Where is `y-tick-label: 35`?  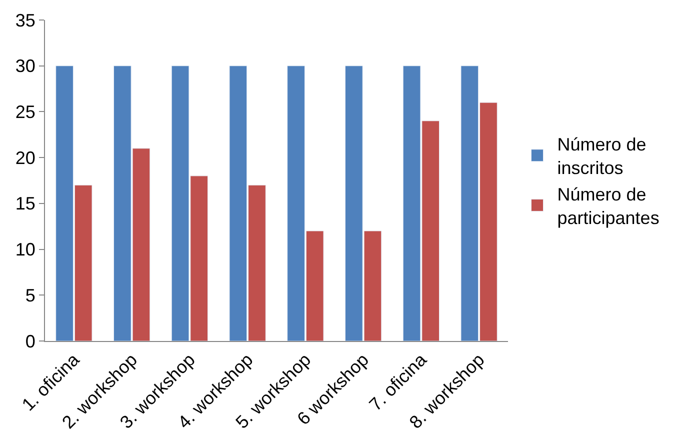 y-tick-label: 35 is located at coordinates (25, 20).